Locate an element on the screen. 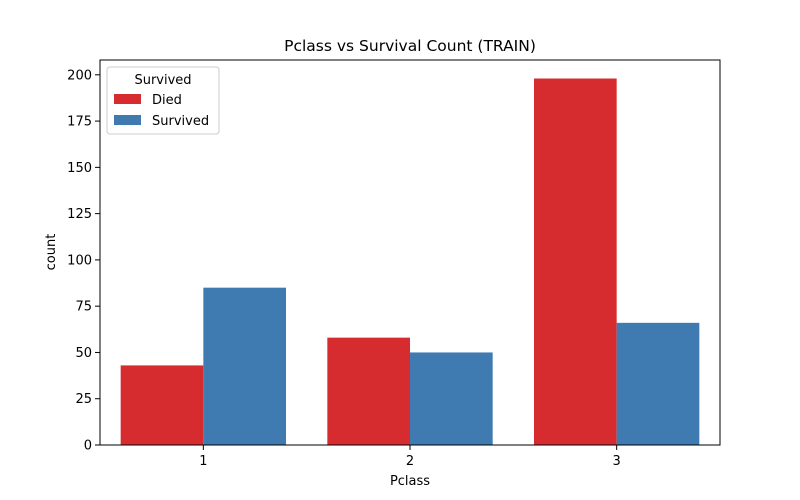 This screenshot has width=800, height=500. legend: Survived Died Survived is located at coordinates (163, 100).